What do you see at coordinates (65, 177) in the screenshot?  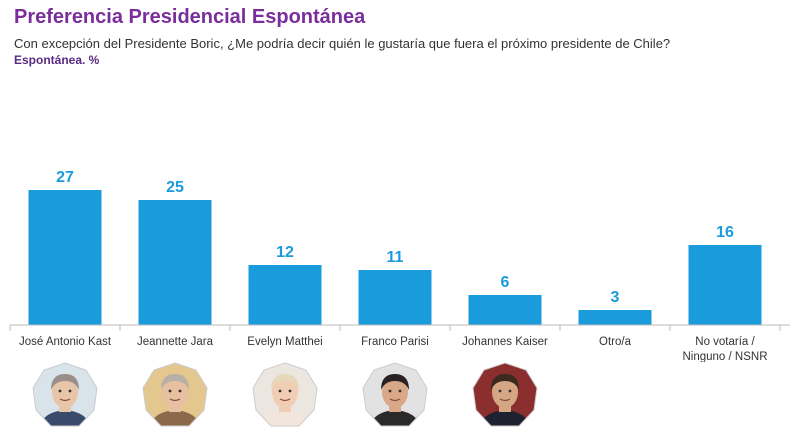 I see `bar-value-label: 27` at bounding box center [65, 177].